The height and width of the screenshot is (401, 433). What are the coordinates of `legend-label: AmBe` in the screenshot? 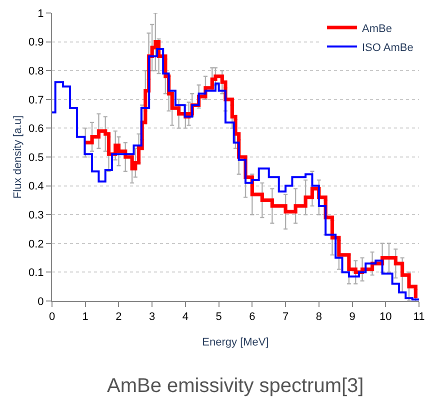 It's located at (377, 28).